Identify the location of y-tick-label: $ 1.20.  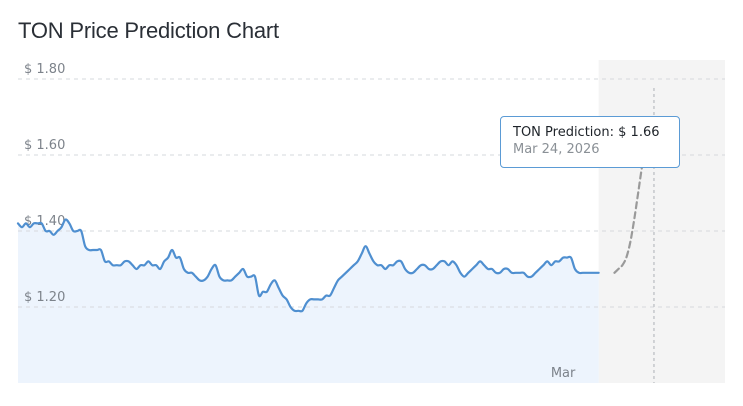
(44, 297).